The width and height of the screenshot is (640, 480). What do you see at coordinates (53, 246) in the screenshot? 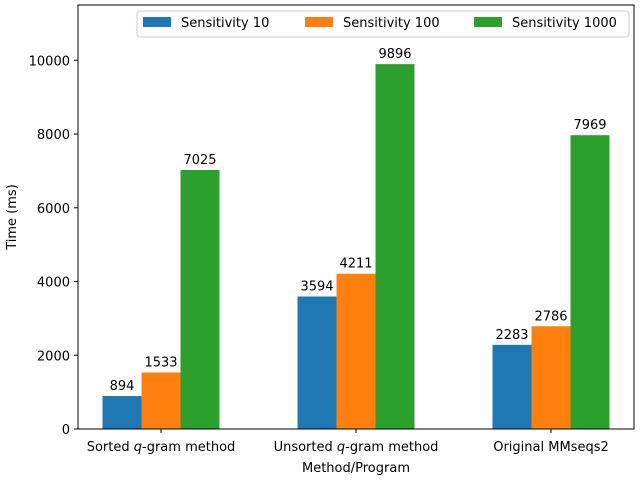
I see `y-axis: 0 2000 4000 6000 8000 10000` at bounding box center [53, 246].